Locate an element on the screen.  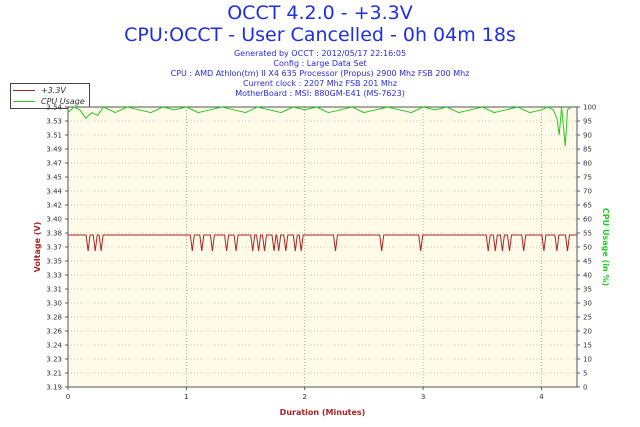
y-right-tick-label: 35 is located at coordinates (587, 290).